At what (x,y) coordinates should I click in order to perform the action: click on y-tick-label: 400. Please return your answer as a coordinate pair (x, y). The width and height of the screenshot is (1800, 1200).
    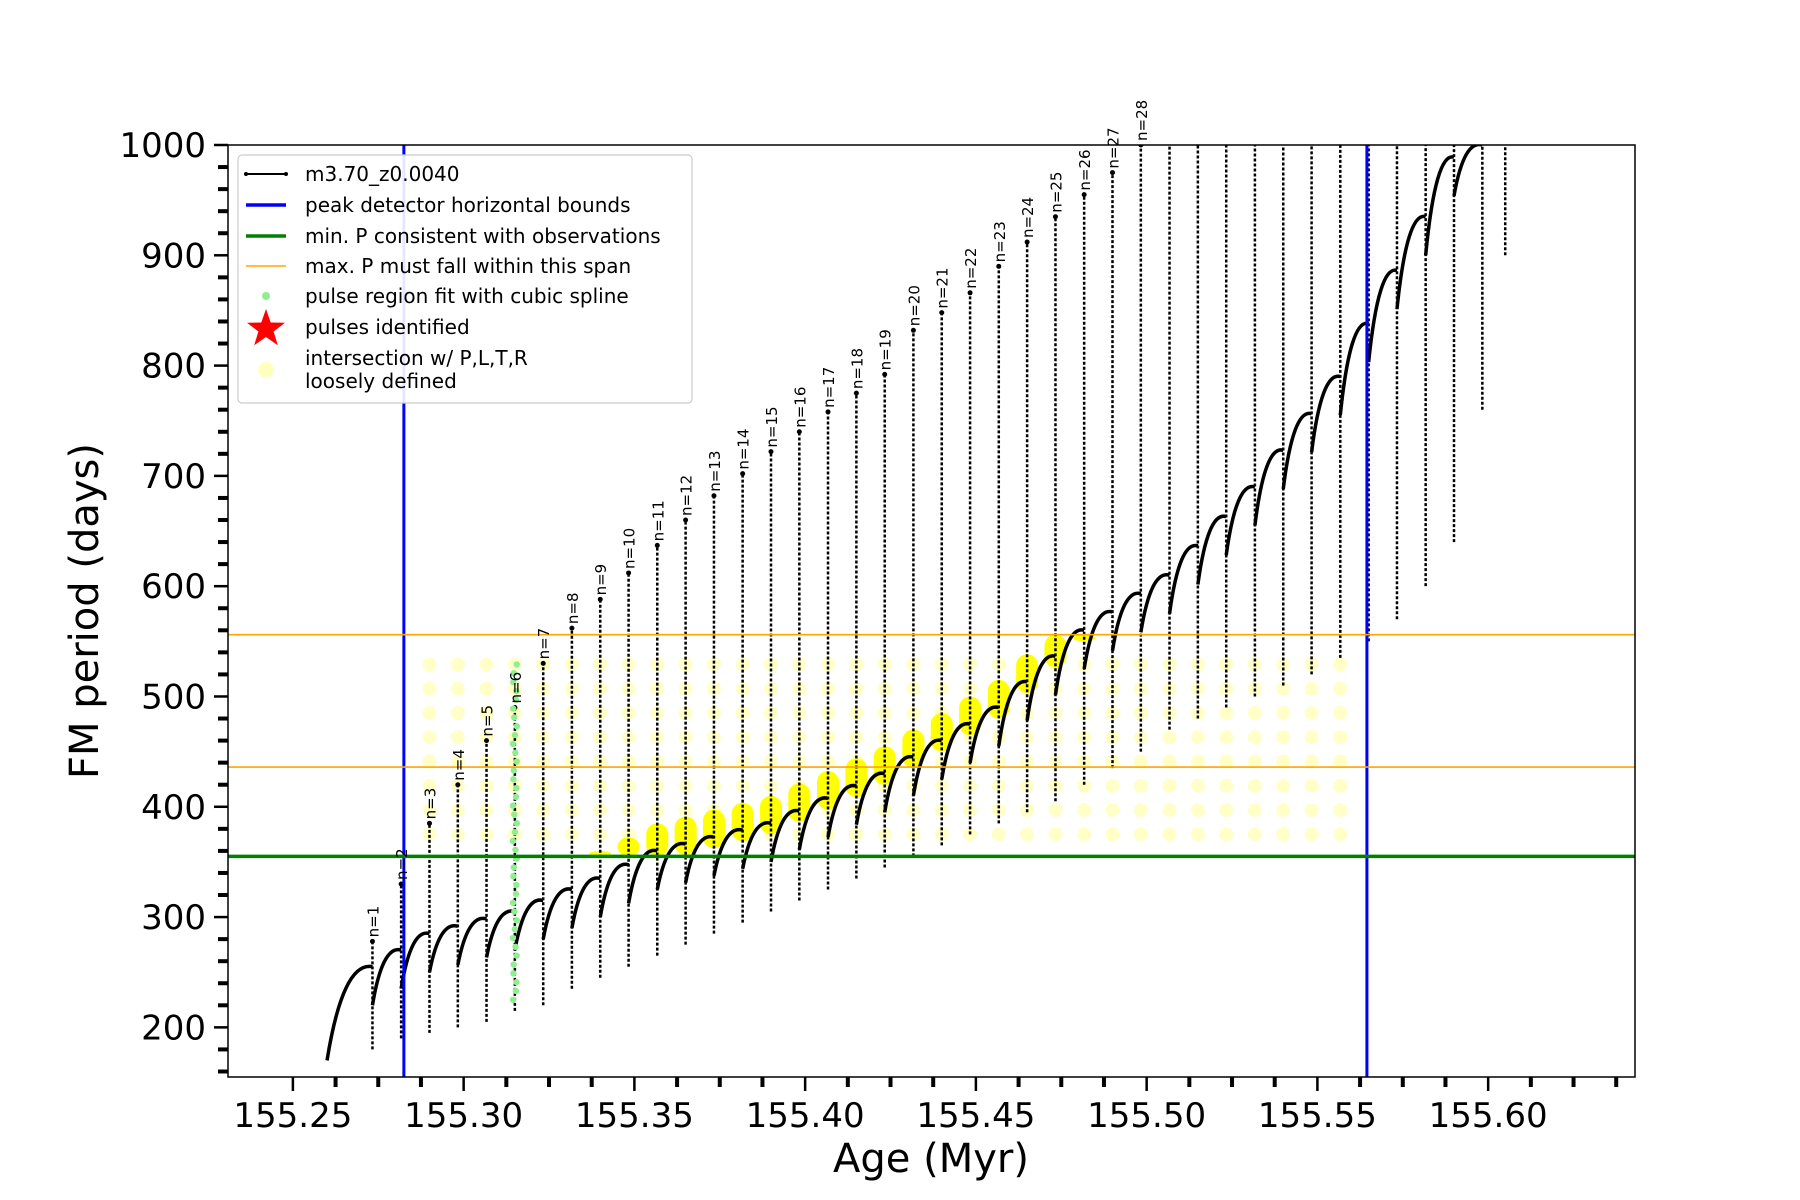
    Looking at the image, I should click on (173, 808).